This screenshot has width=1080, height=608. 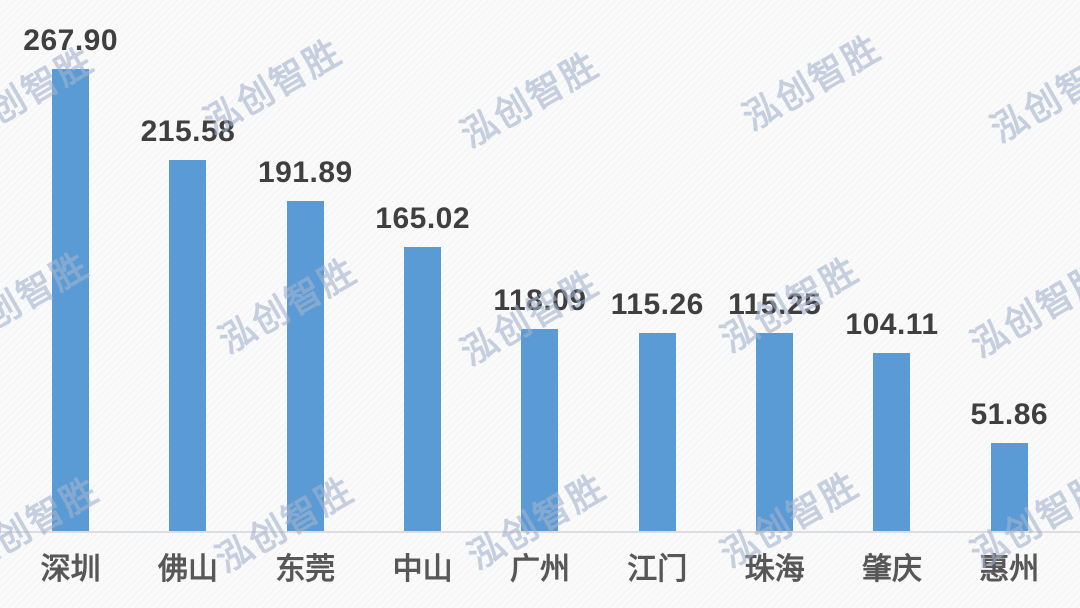 What do you see at coordinates (422, 569) in the screenshot?
I see `category-label: 中山` at bounding box center [422, 569].